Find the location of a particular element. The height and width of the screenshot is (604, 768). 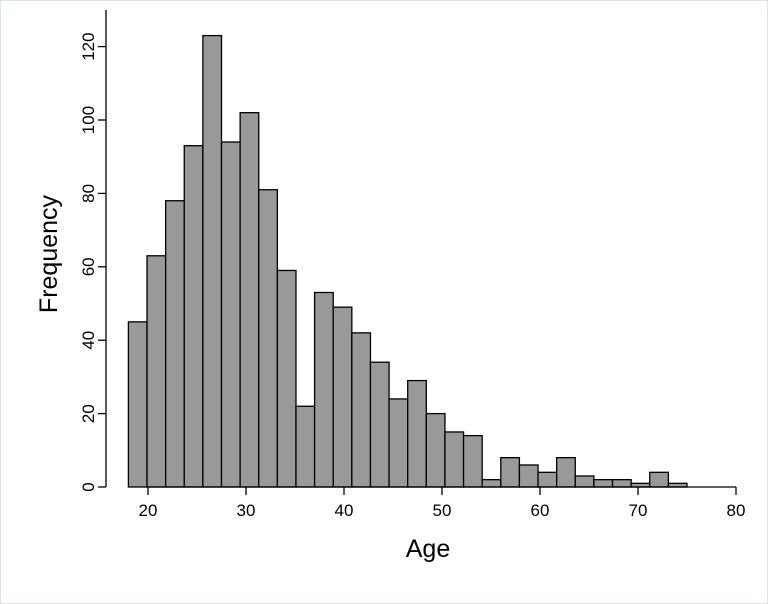

y-tick-label: 0 is located at coordinates (88, 486).